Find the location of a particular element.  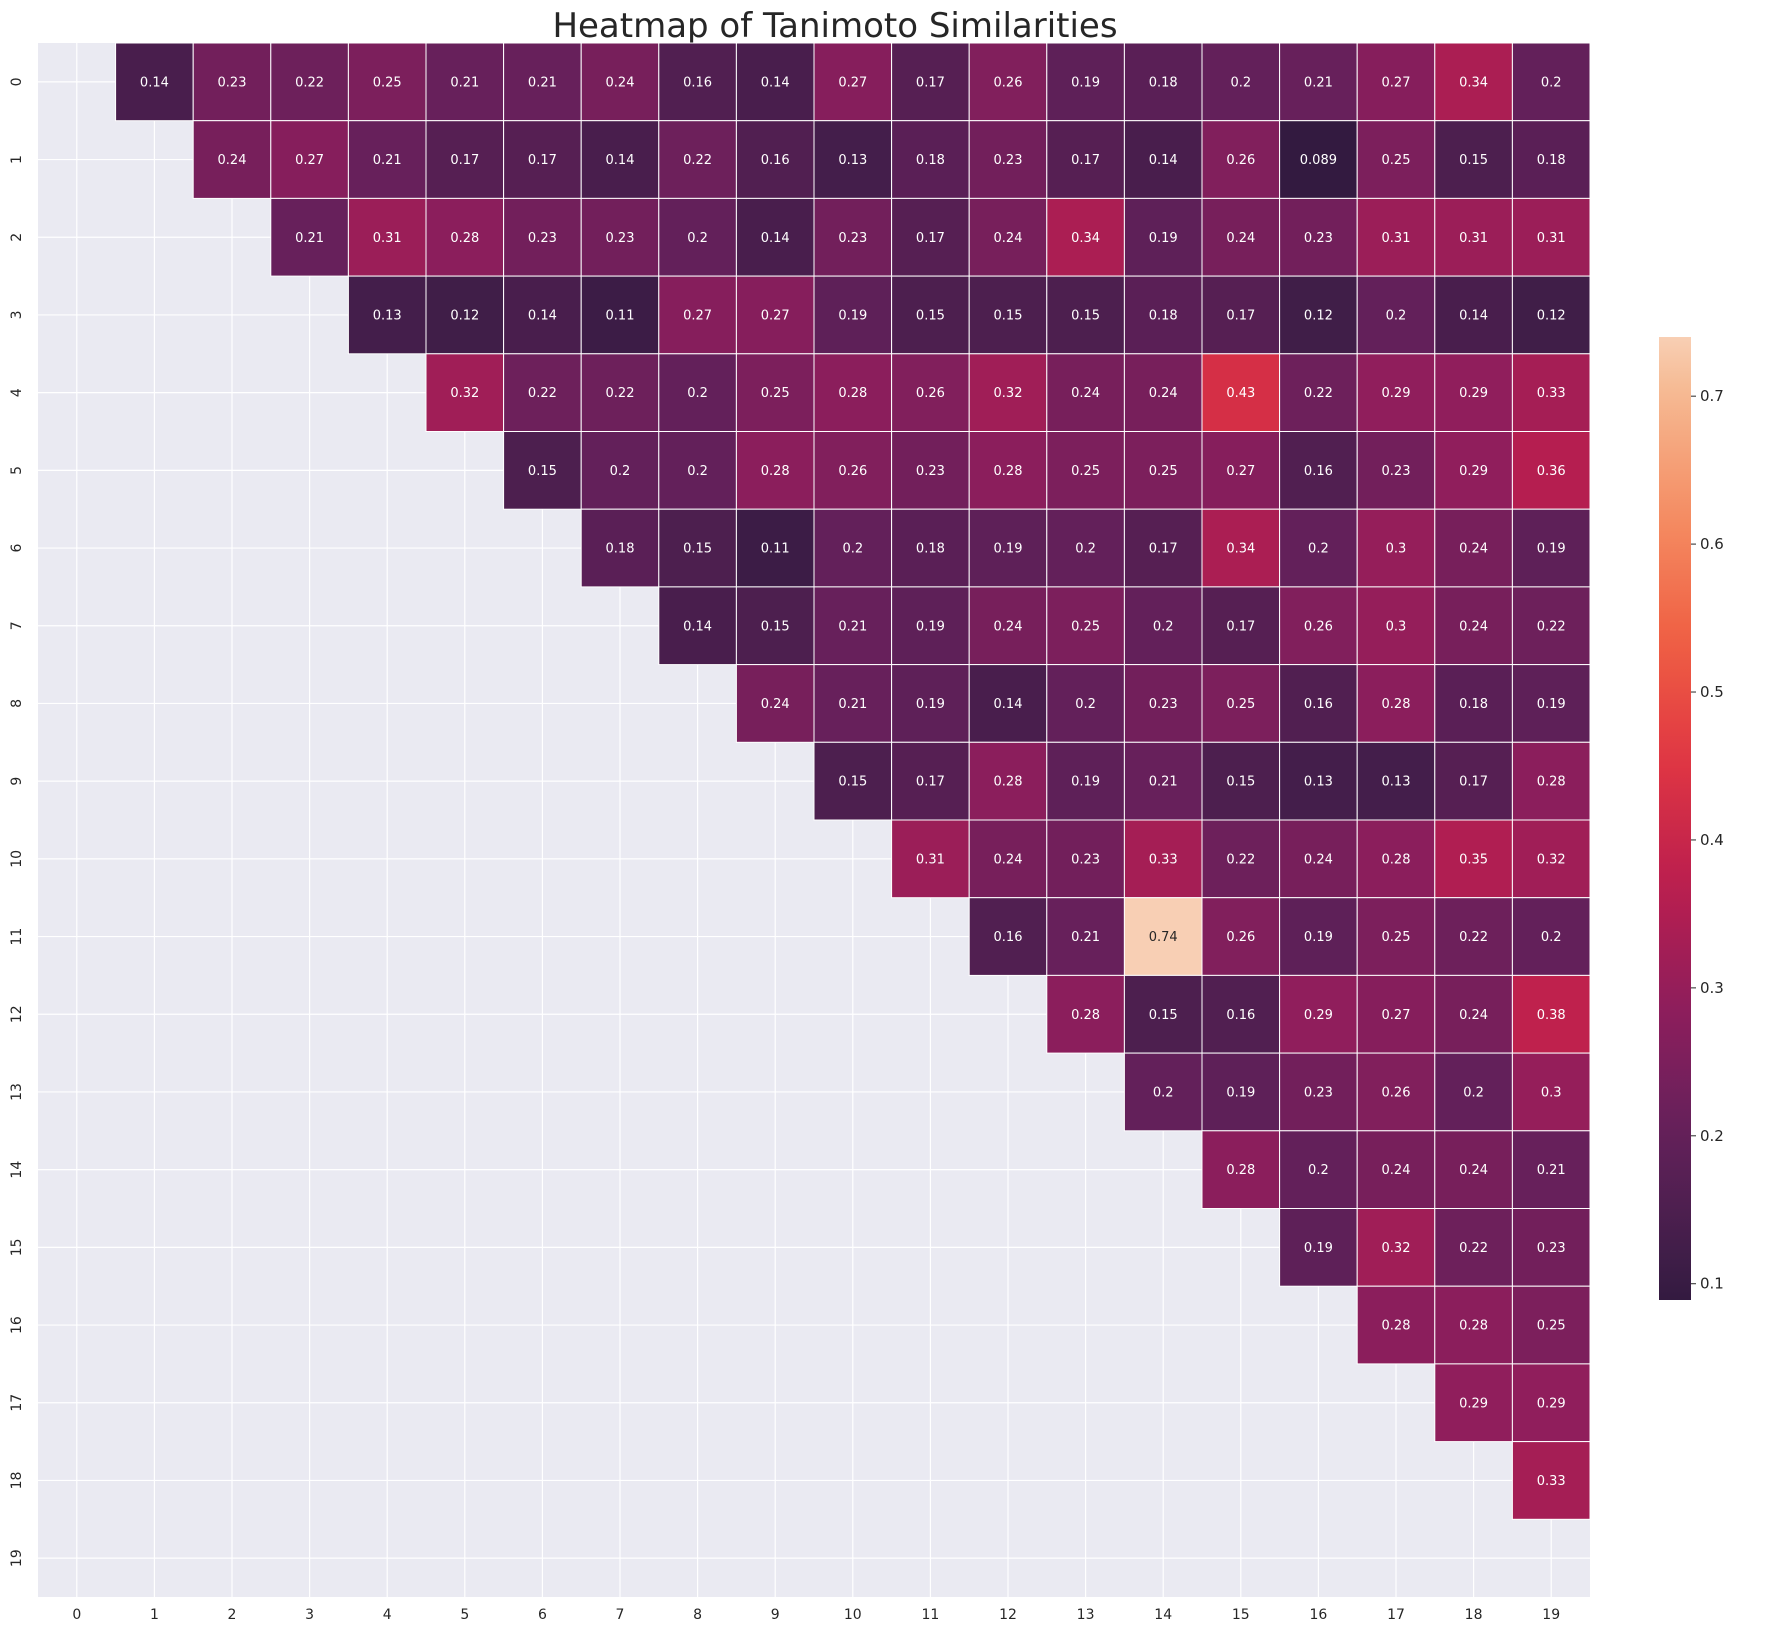

cell-value-label: 0.18 is located at coordinates (1163, 82).